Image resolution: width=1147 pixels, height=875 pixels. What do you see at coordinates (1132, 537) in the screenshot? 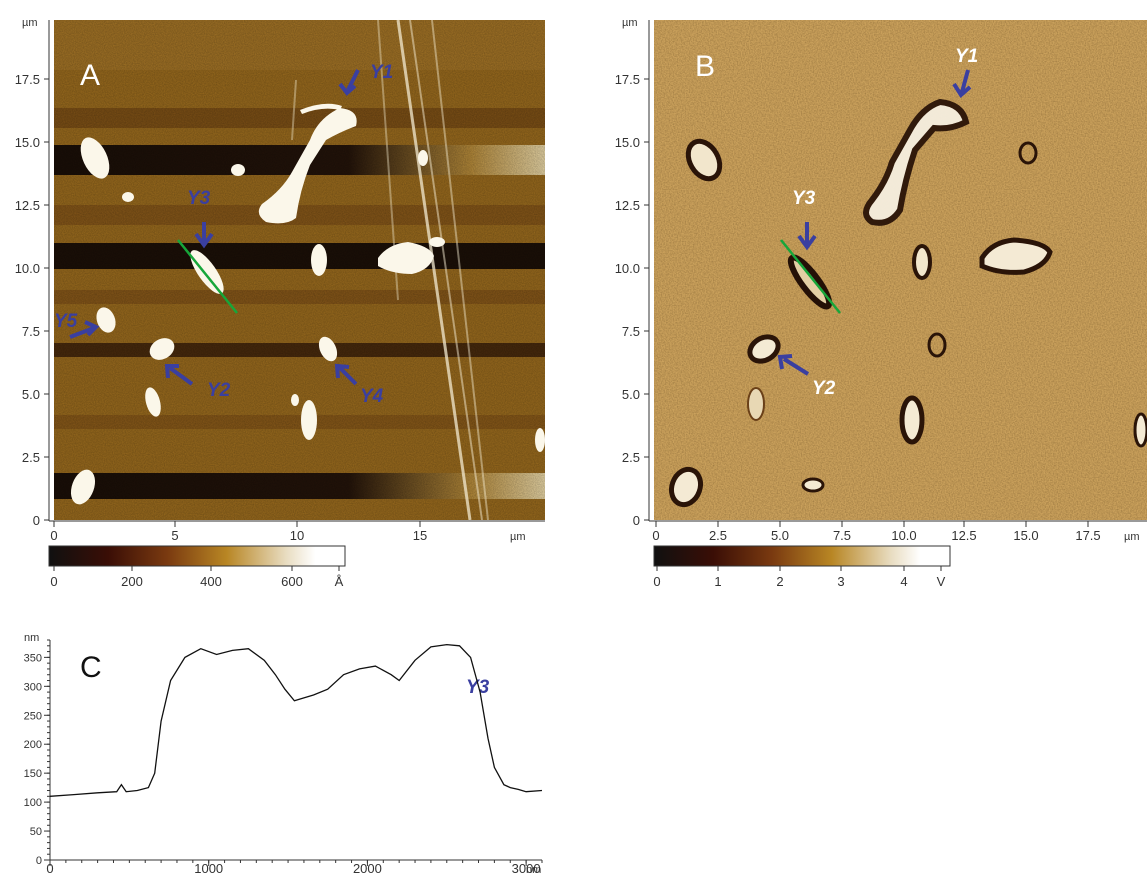
I see `axis-unit: µm` at bounding box center [1132, 537].